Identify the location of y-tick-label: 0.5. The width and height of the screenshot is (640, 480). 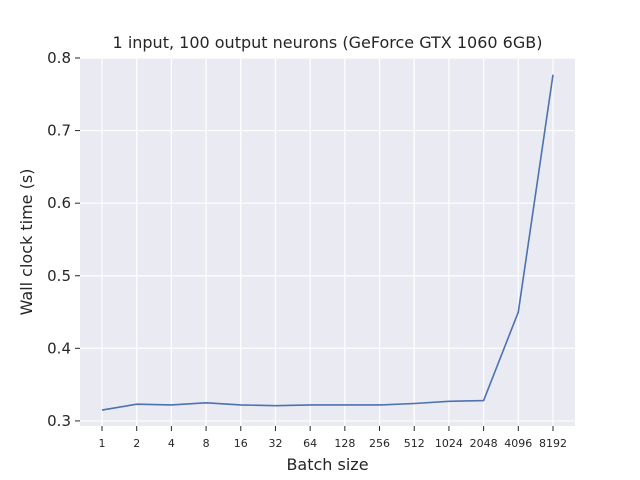
(59, 276).